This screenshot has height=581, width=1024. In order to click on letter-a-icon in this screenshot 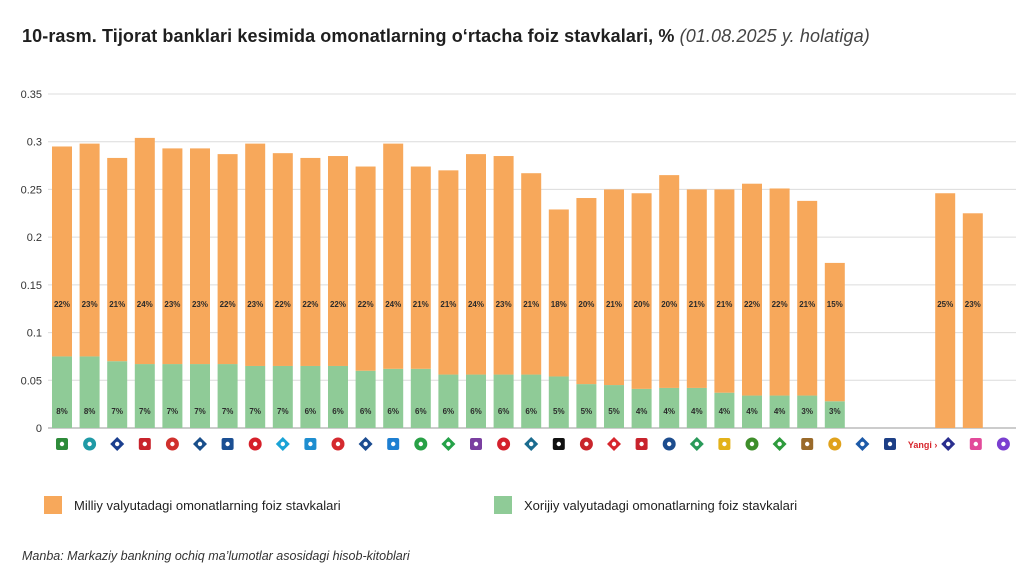, I will do `click(948, 444)`.